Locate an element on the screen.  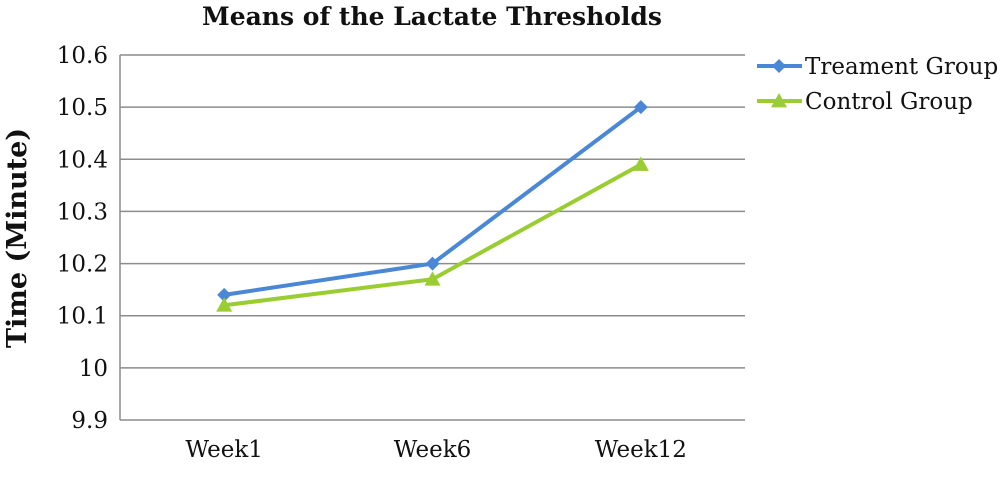
y-tick-labels: 9.9 10 10.1 10.2 10.3 10.4 10.5 10.6 is located at coordinates (82, 238).